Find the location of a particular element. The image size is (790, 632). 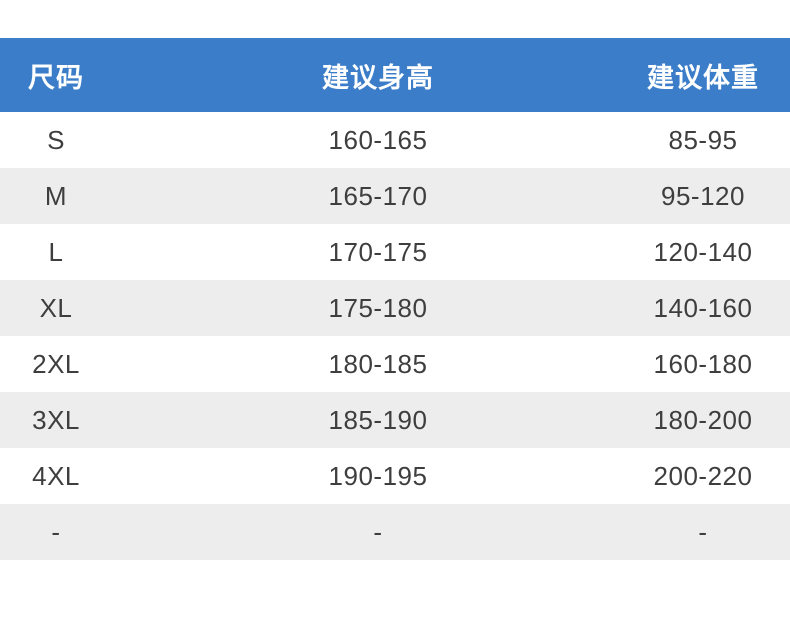

cell-weight: 140-160 is located at coordinates (703, 307).